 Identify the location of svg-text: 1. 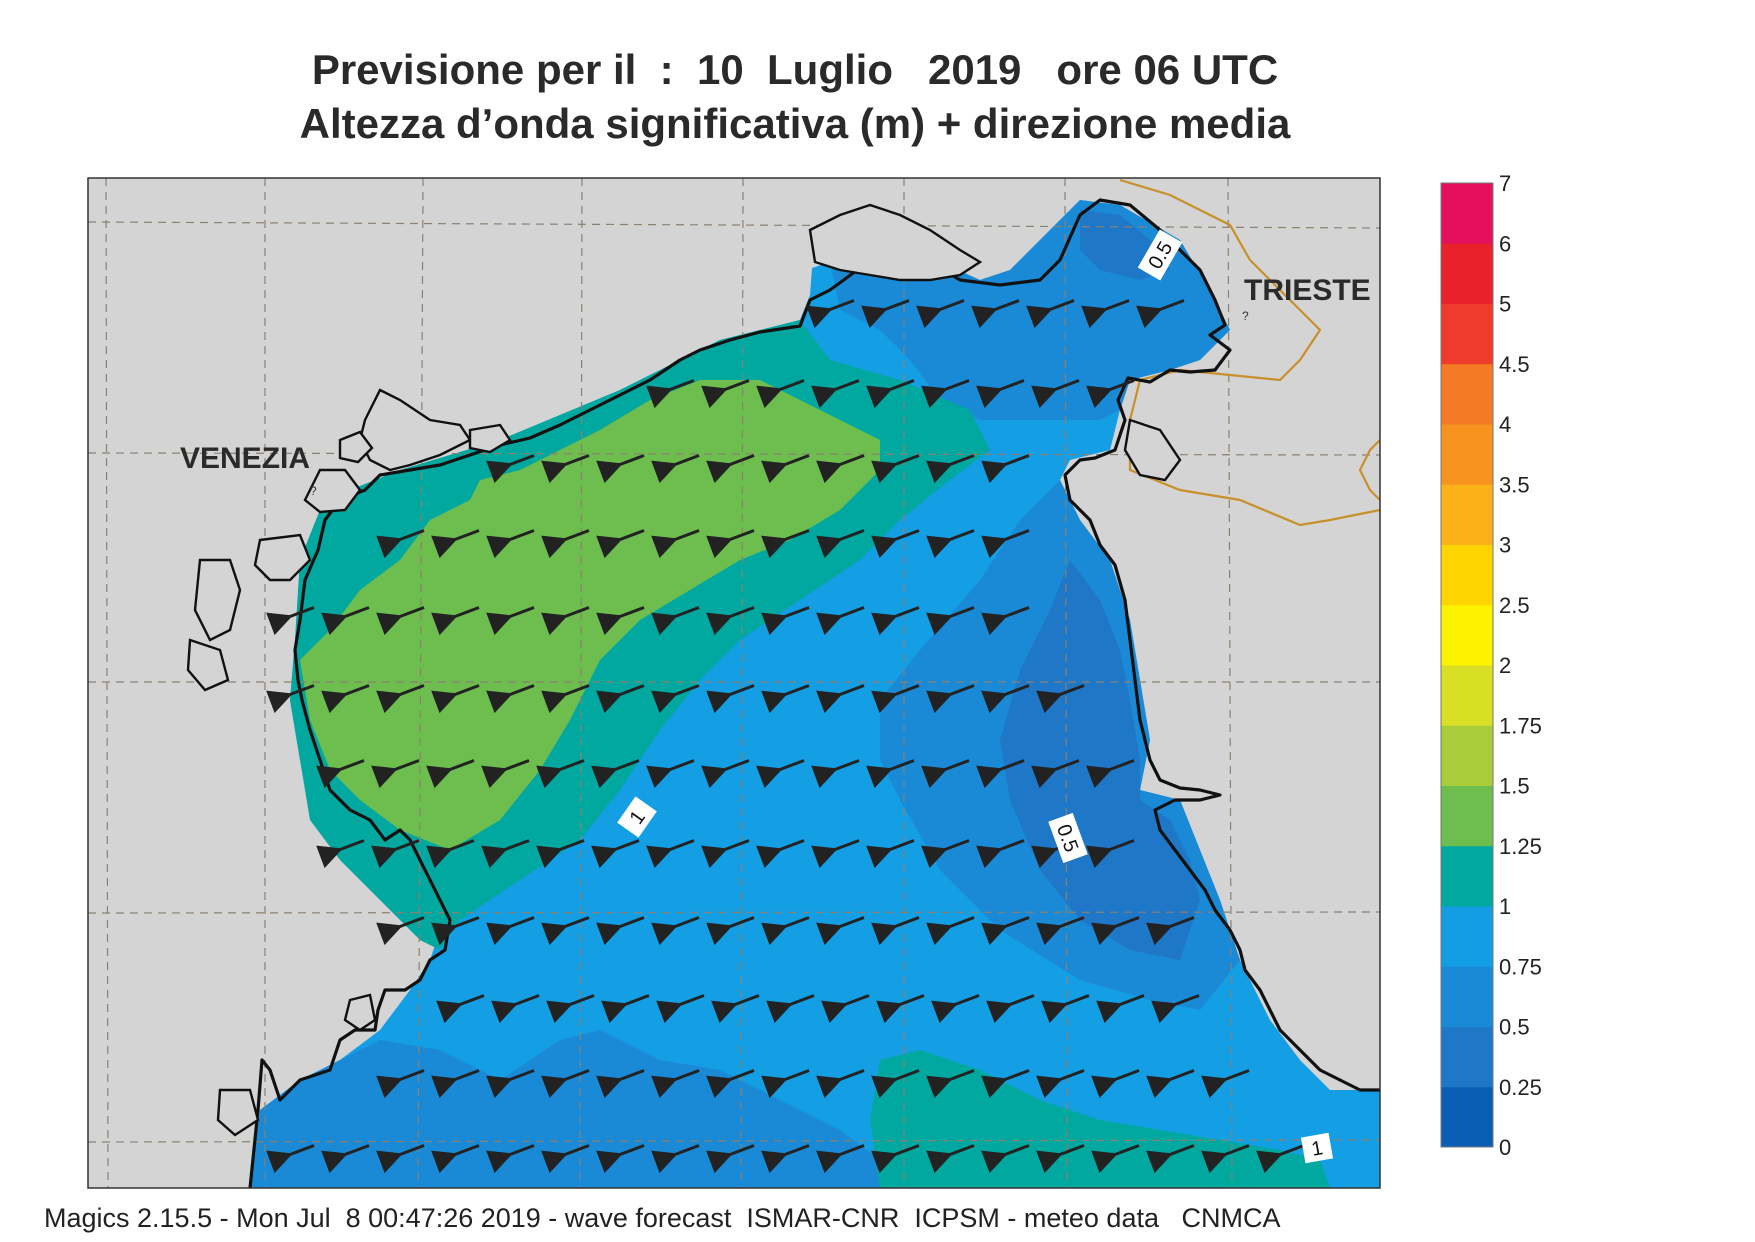
(1317, 1149).